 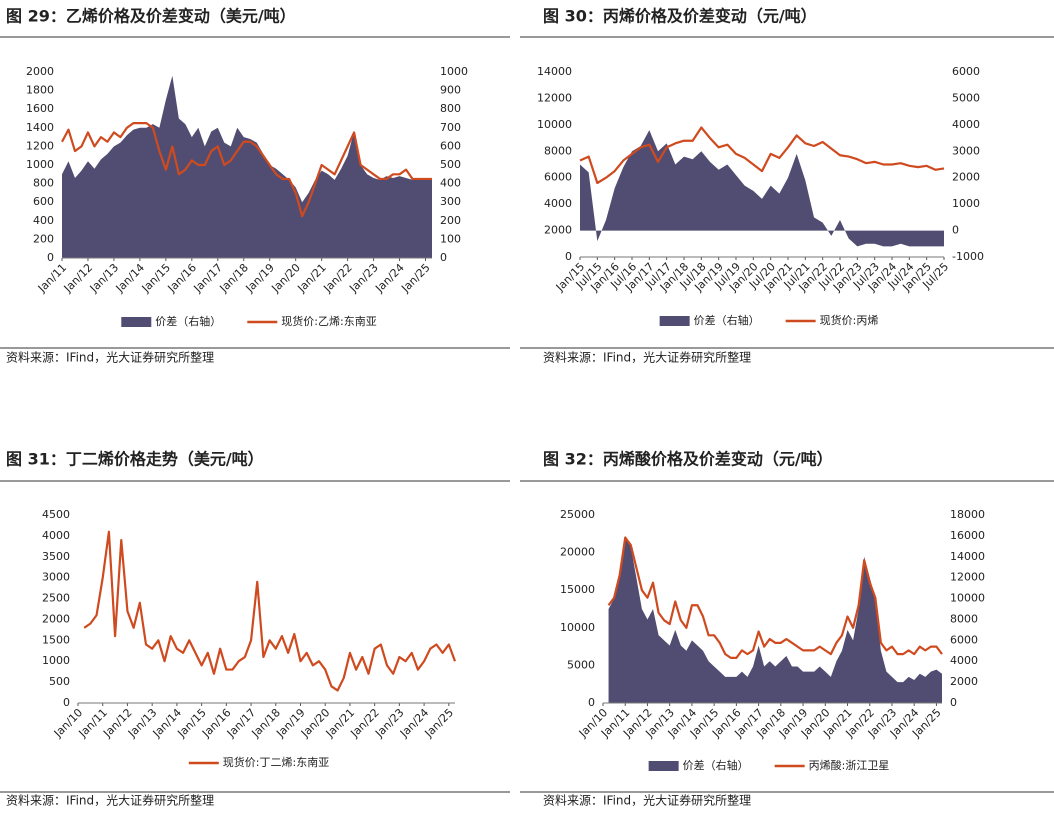 What do you see at coordinates (78, 278) in the screenshot?
I see `x-tick-label: Jan/12` at bounding box center [78, 278].